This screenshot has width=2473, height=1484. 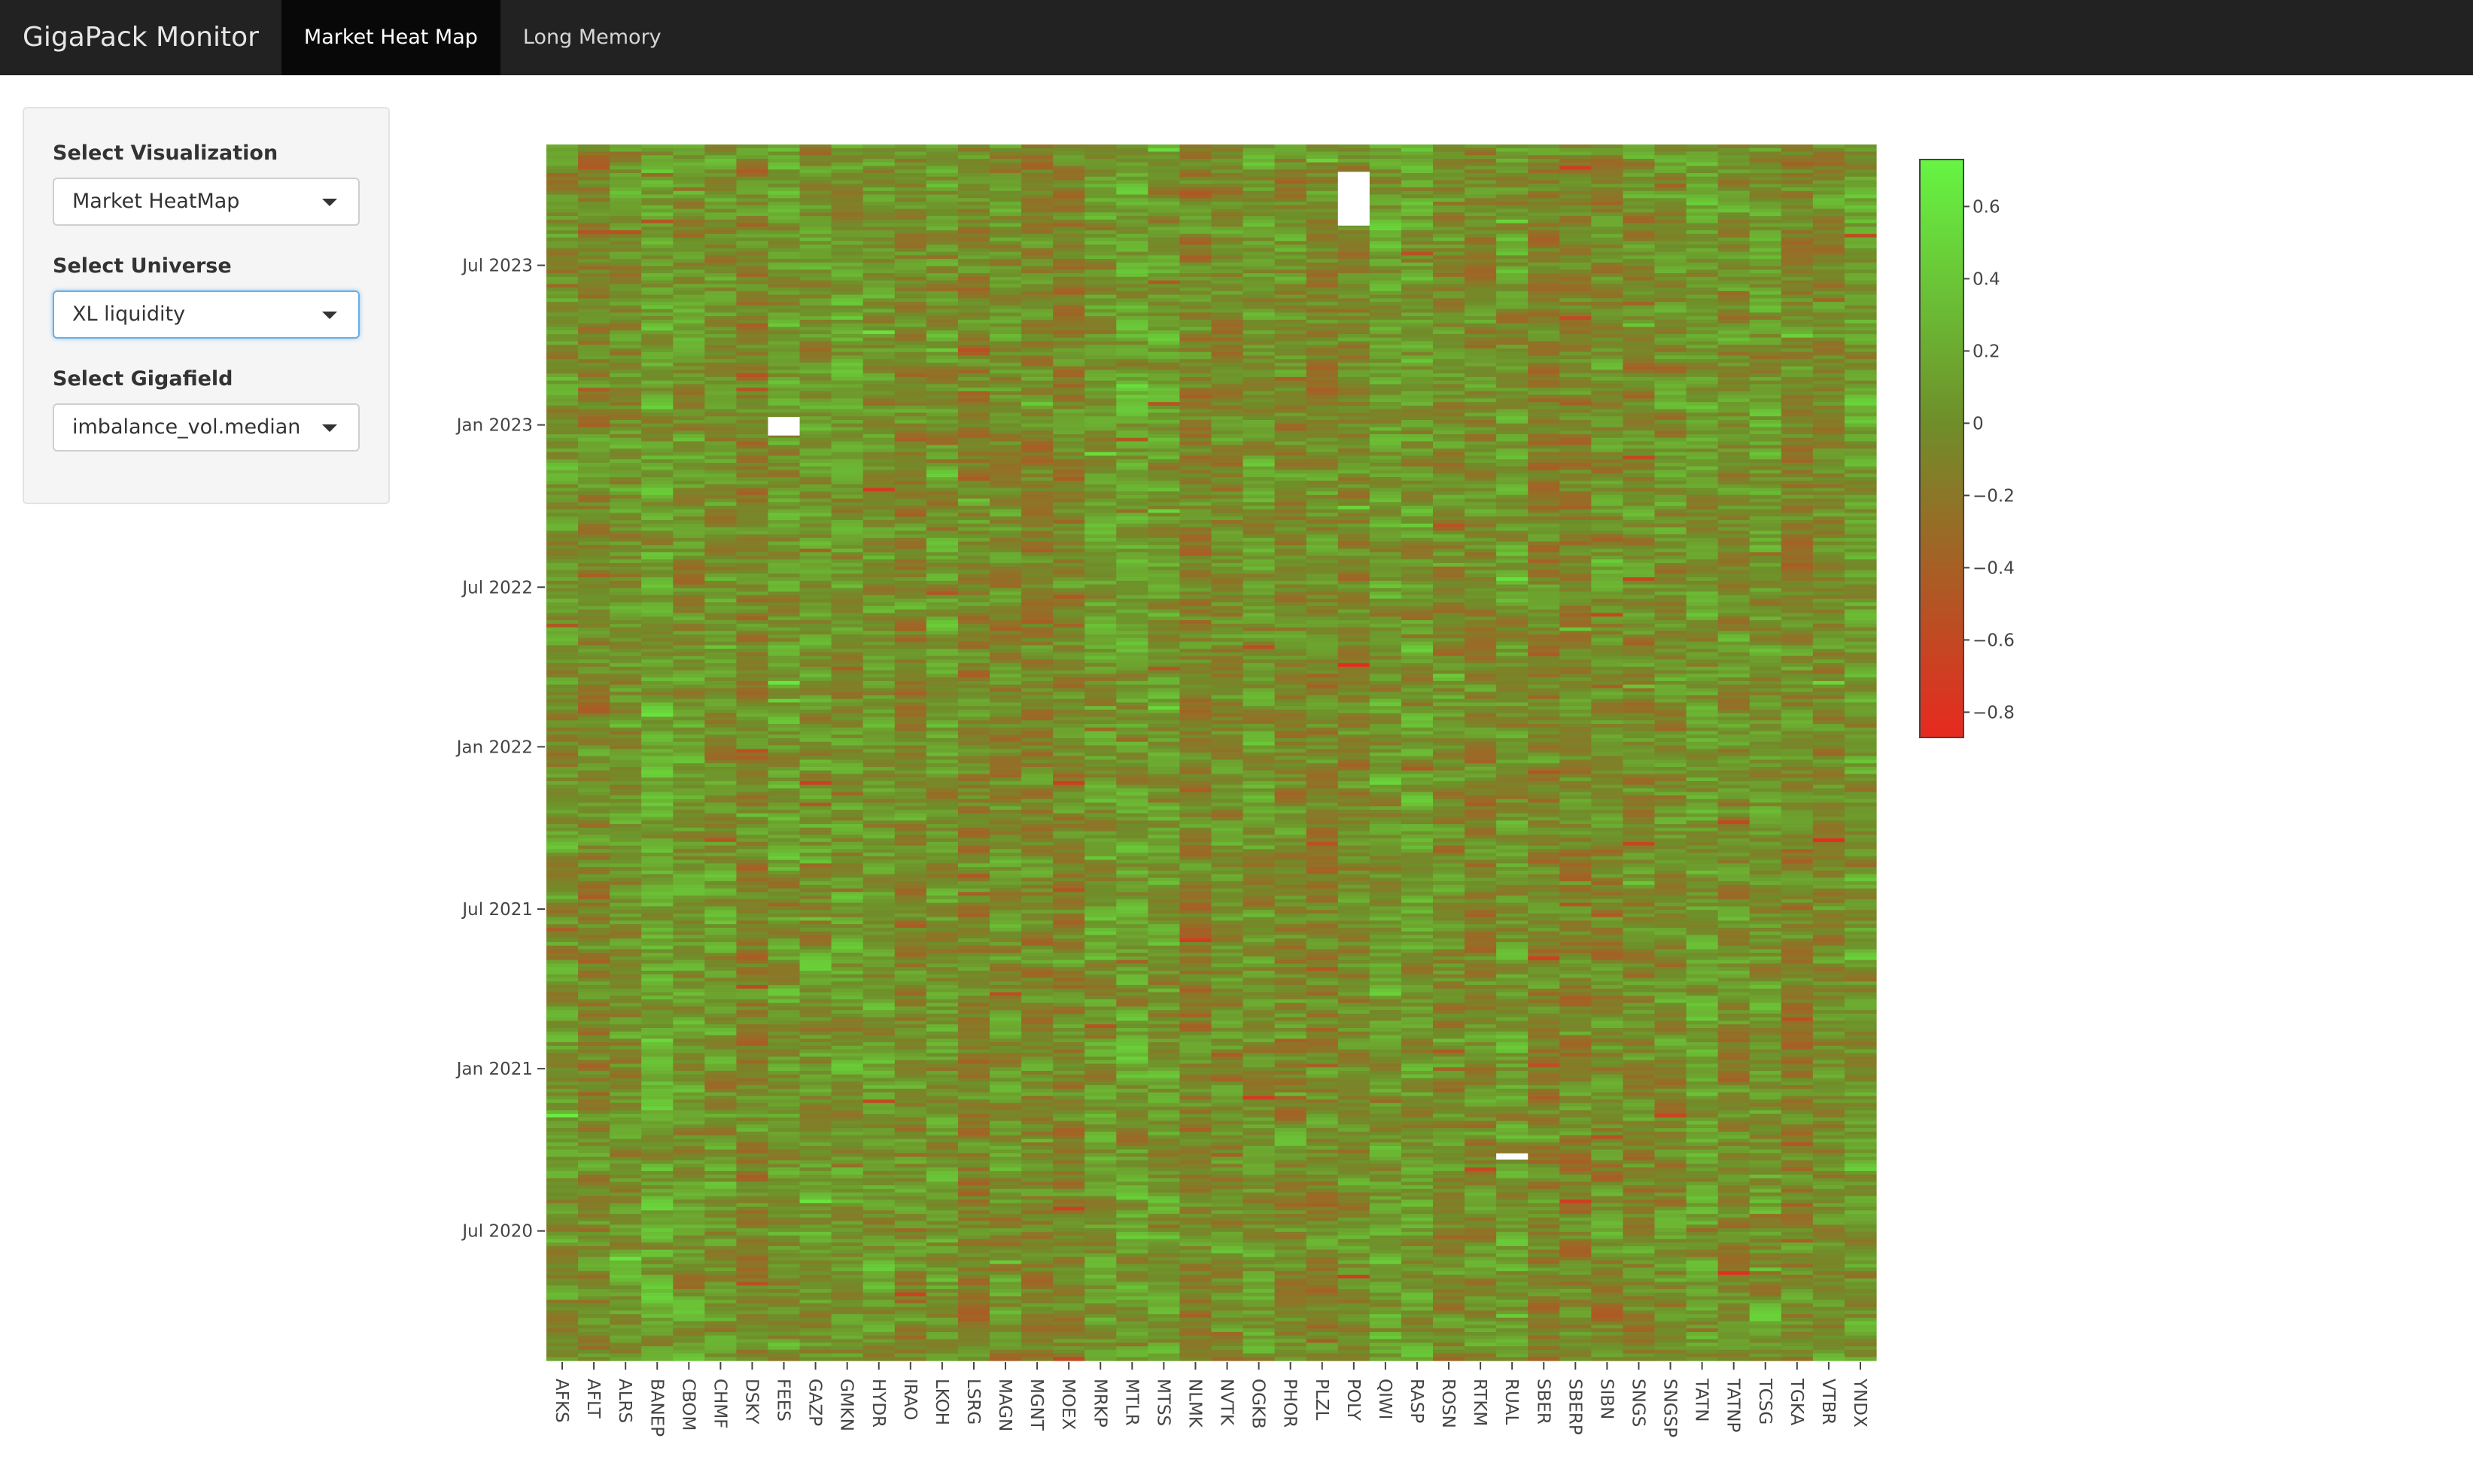 What do you see at coordinates (207, 202) in the screenshot?
I see `visualization-select: Market HeatMap` at bounding box center [207, 202].